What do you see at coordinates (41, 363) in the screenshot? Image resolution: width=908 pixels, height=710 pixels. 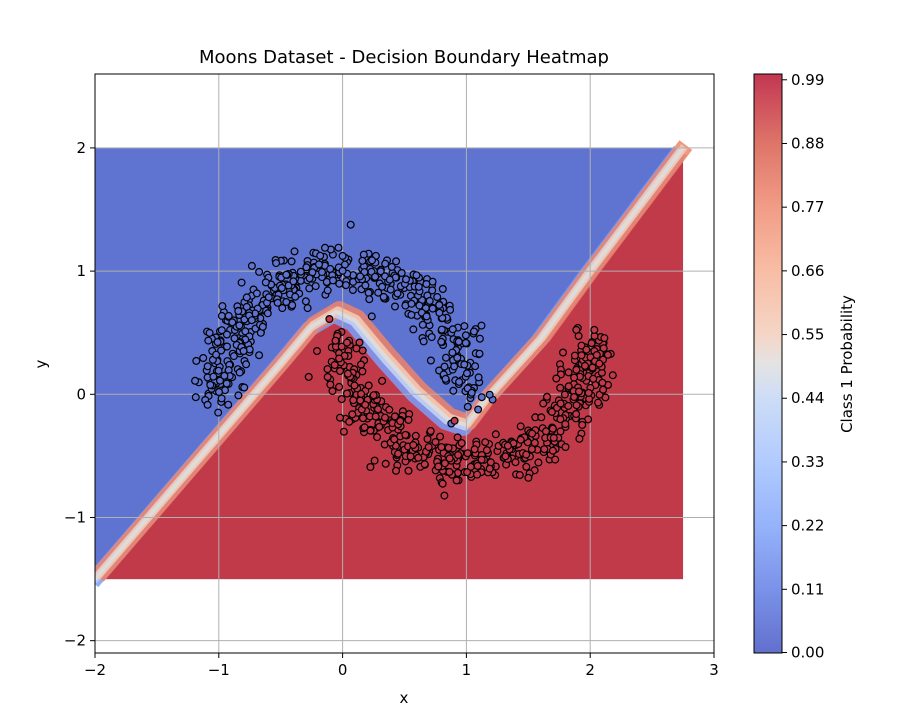 I see `y-axis-label: y` at bounding box center [41, 363].